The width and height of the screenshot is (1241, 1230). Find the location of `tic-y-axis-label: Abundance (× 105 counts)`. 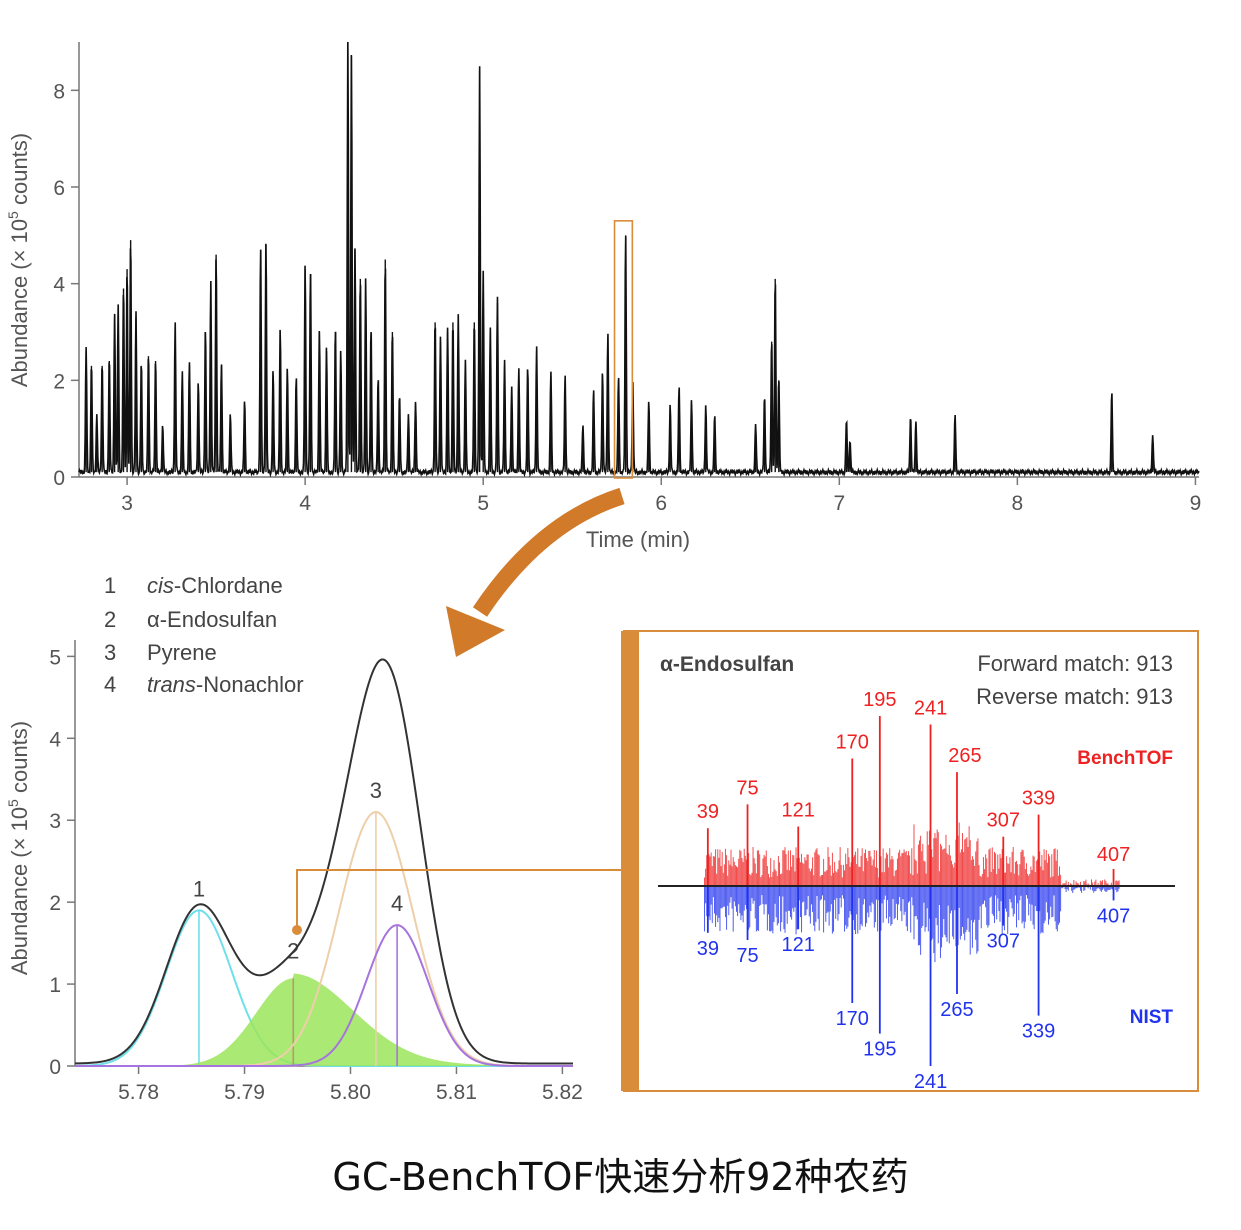

tic-y-axis-label: Abundance (× 105 counts) is located at coordinates (18, 260).